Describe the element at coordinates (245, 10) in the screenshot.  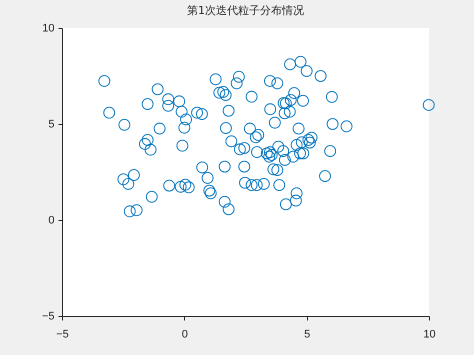
I see `chart-title: 第1次迭代粒子分布情况` at that location.